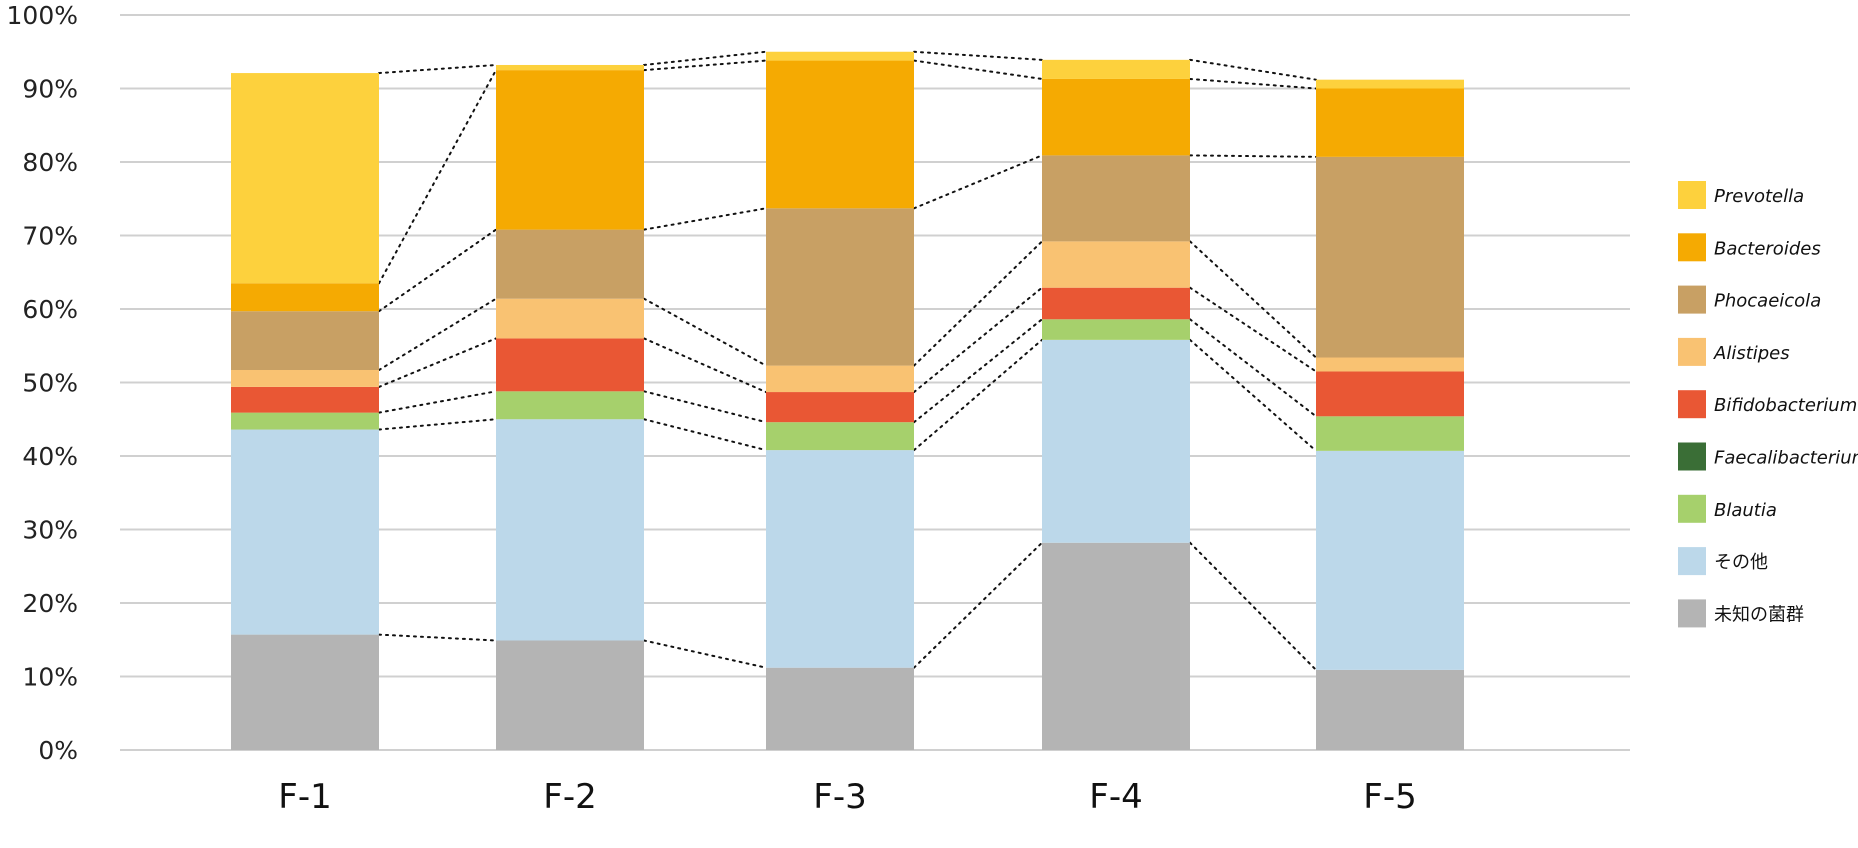 The image size is (1858, 848). What do you see at coordinates (570, 264) in the screenshot?
I see `bar-segment-F-2-Phocaeicola` at bounding box center [570, 264].